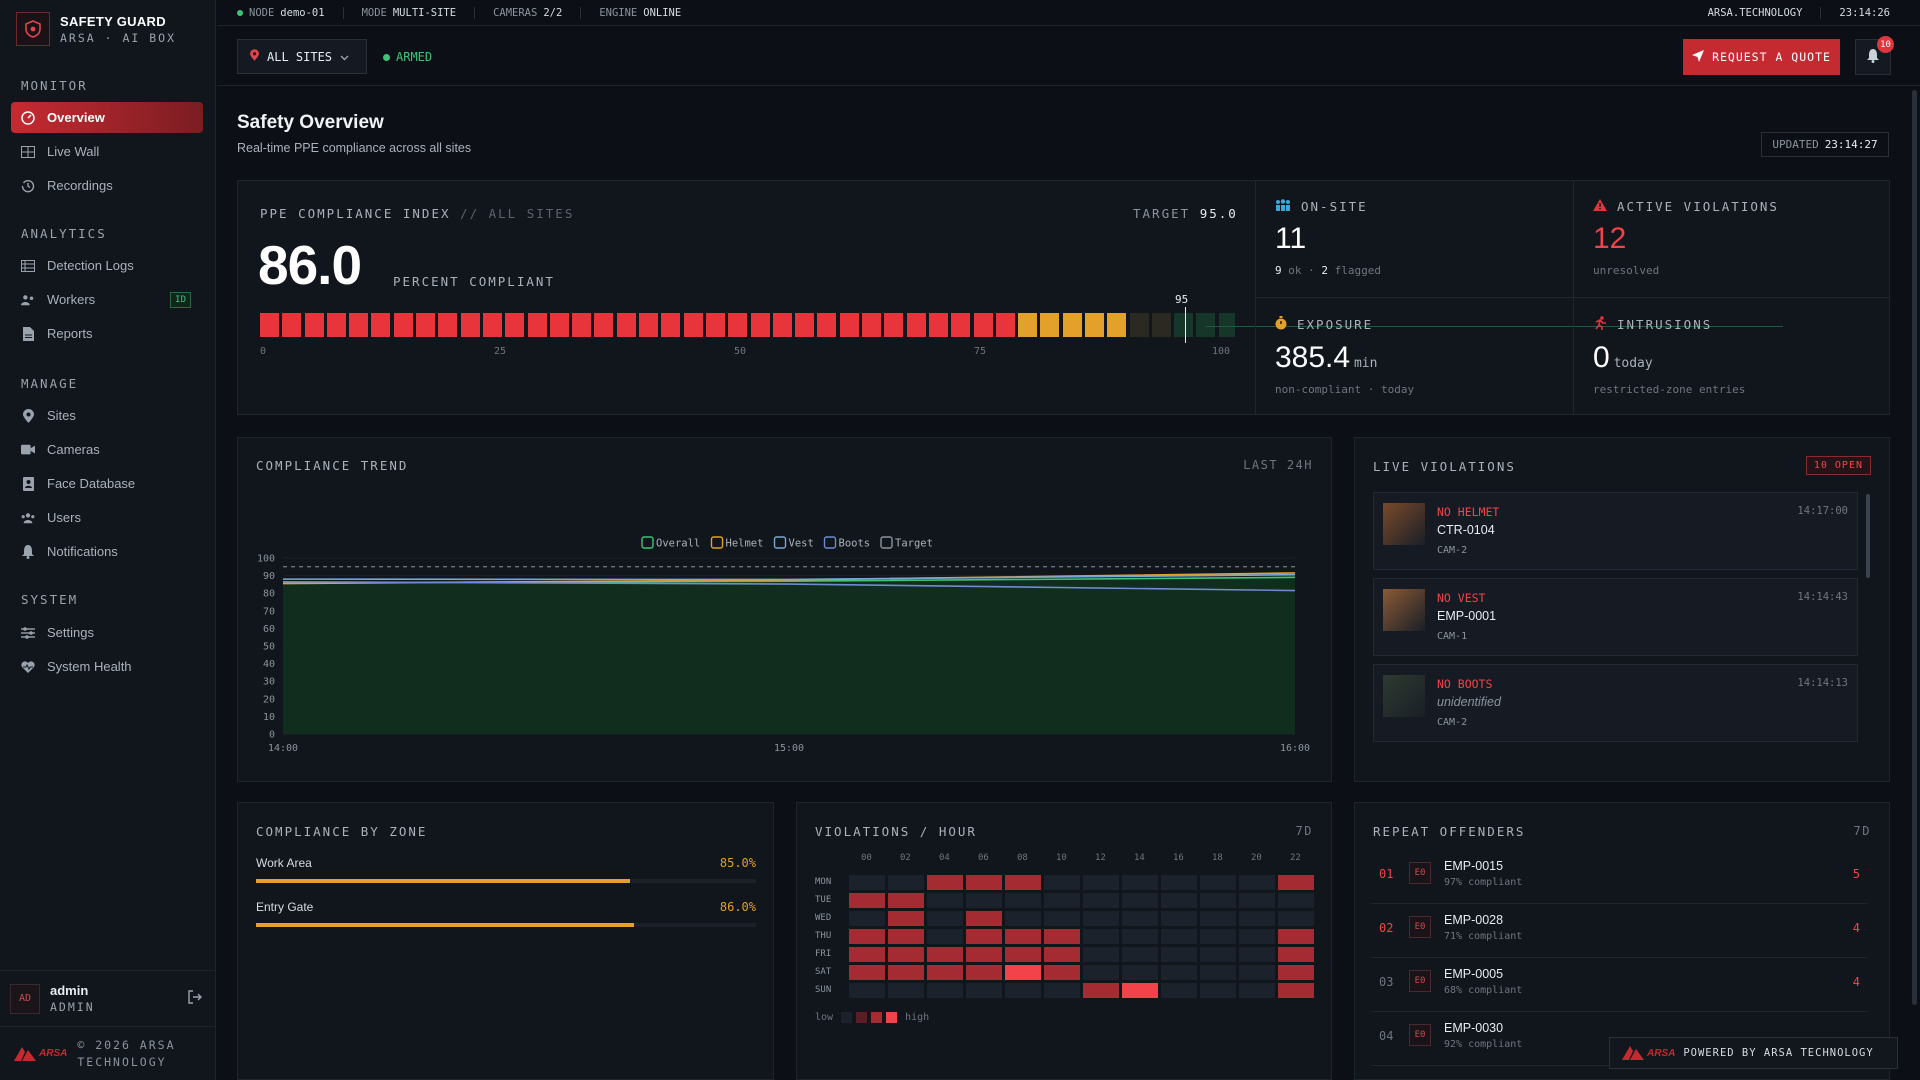 This screenshot has height=1080, width=1920. Describe the element at coordinates (506, 874) in the screenshot. I see `zone-row: Work Area 85.0%` at that location.